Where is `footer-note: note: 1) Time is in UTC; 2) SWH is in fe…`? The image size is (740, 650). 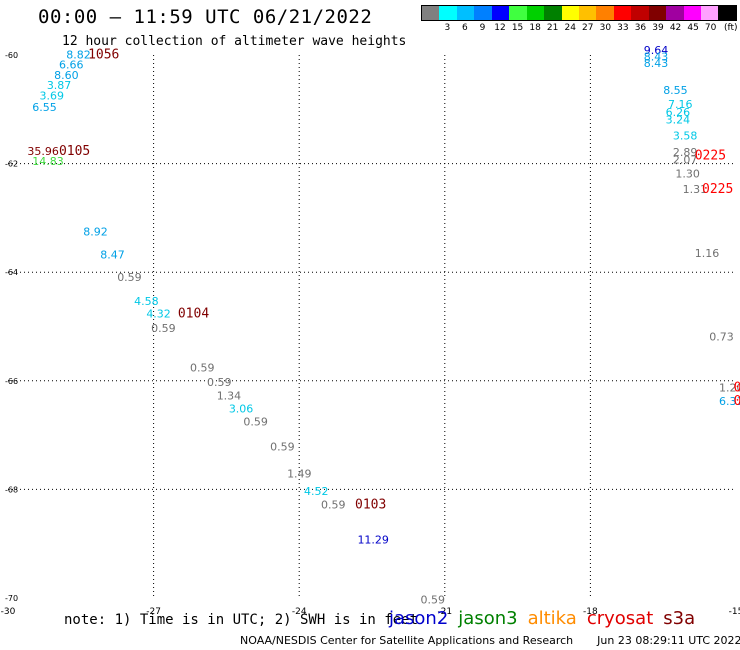
footer-note: note: 1) Time is in UTC; 2) SWH is in fe… is located at coordinates (241, 620).